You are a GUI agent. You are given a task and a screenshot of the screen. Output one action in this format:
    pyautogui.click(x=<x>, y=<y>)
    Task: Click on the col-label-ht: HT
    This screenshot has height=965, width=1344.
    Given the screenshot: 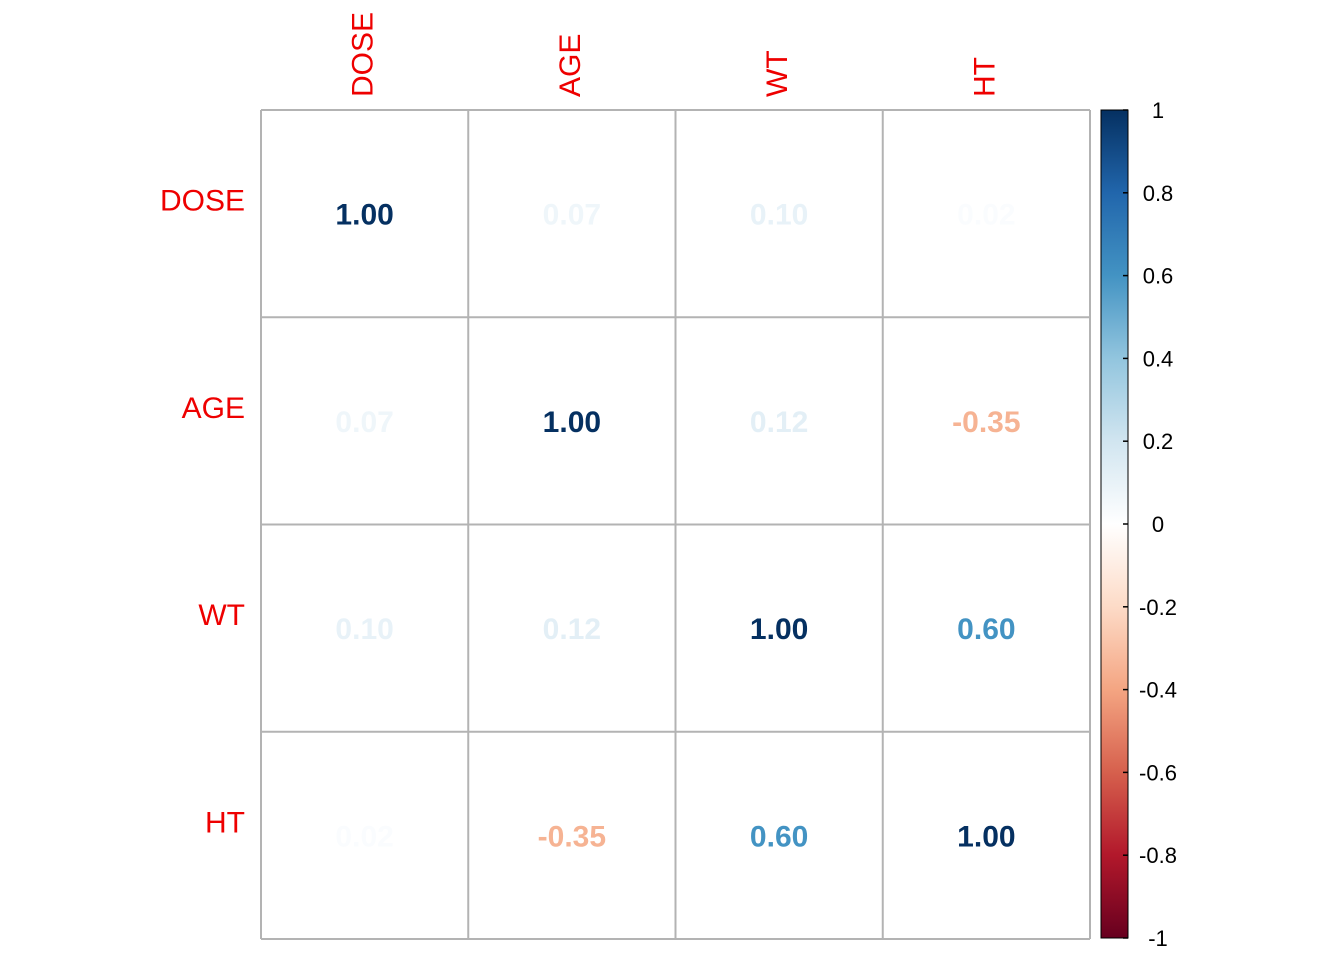 What is the action you would take?
    pyautogui.click(x=984, y=77)
    